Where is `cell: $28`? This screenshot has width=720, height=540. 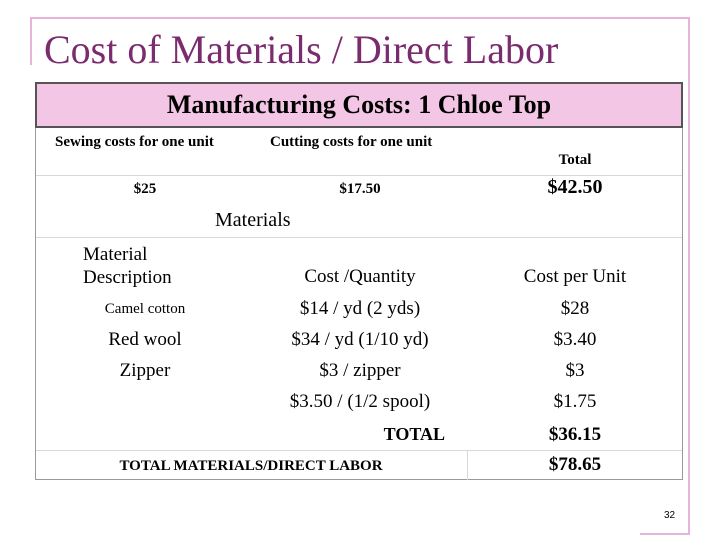
cell: $28 is located at coordinates (575, 308).